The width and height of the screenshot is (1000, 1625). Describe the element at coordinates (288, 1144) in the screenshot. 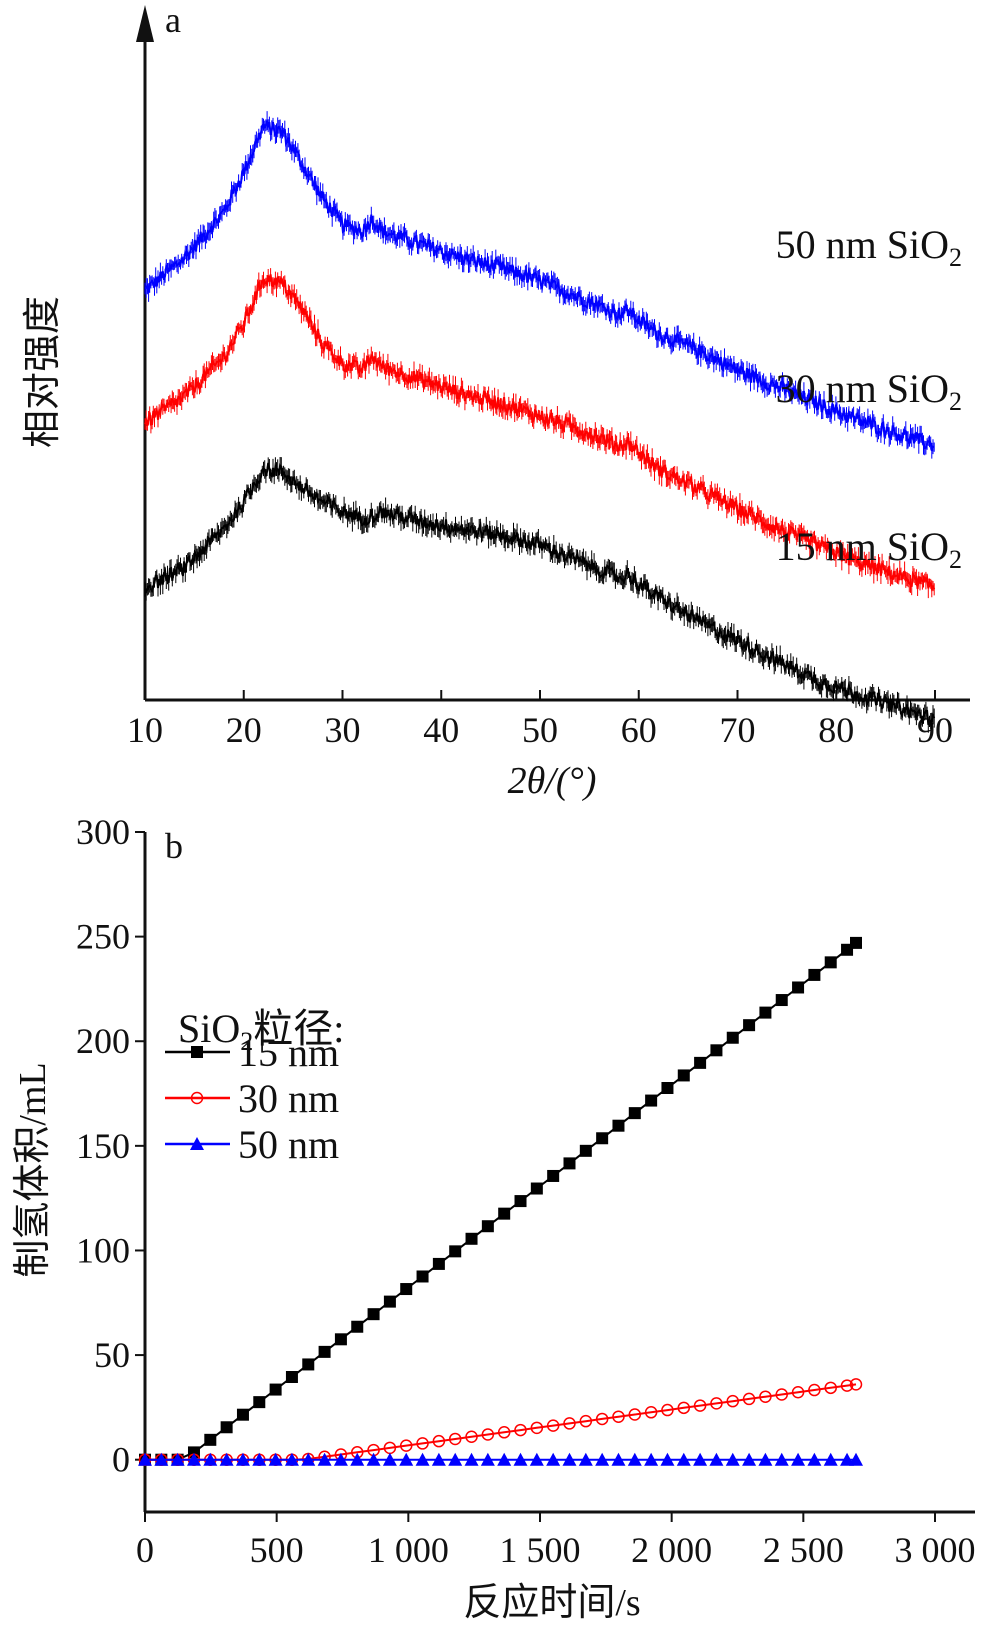

I see `legend-label: 50 nm` at that location.